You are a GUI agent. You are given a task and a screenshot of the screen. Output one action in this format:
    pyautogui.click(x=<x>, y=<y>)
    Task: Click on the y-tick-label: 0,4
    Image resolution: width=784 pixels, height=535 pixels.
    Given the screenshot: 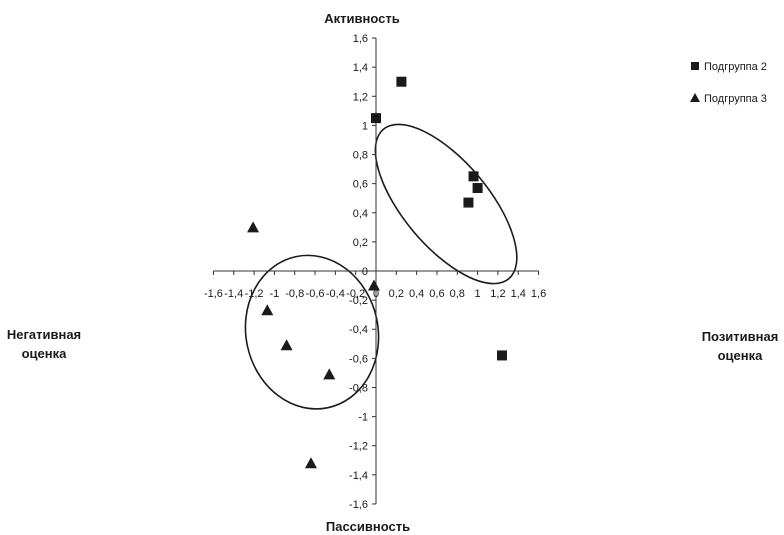 What is the action you would take?
    pyautogui.click(x=360, y=214)
    